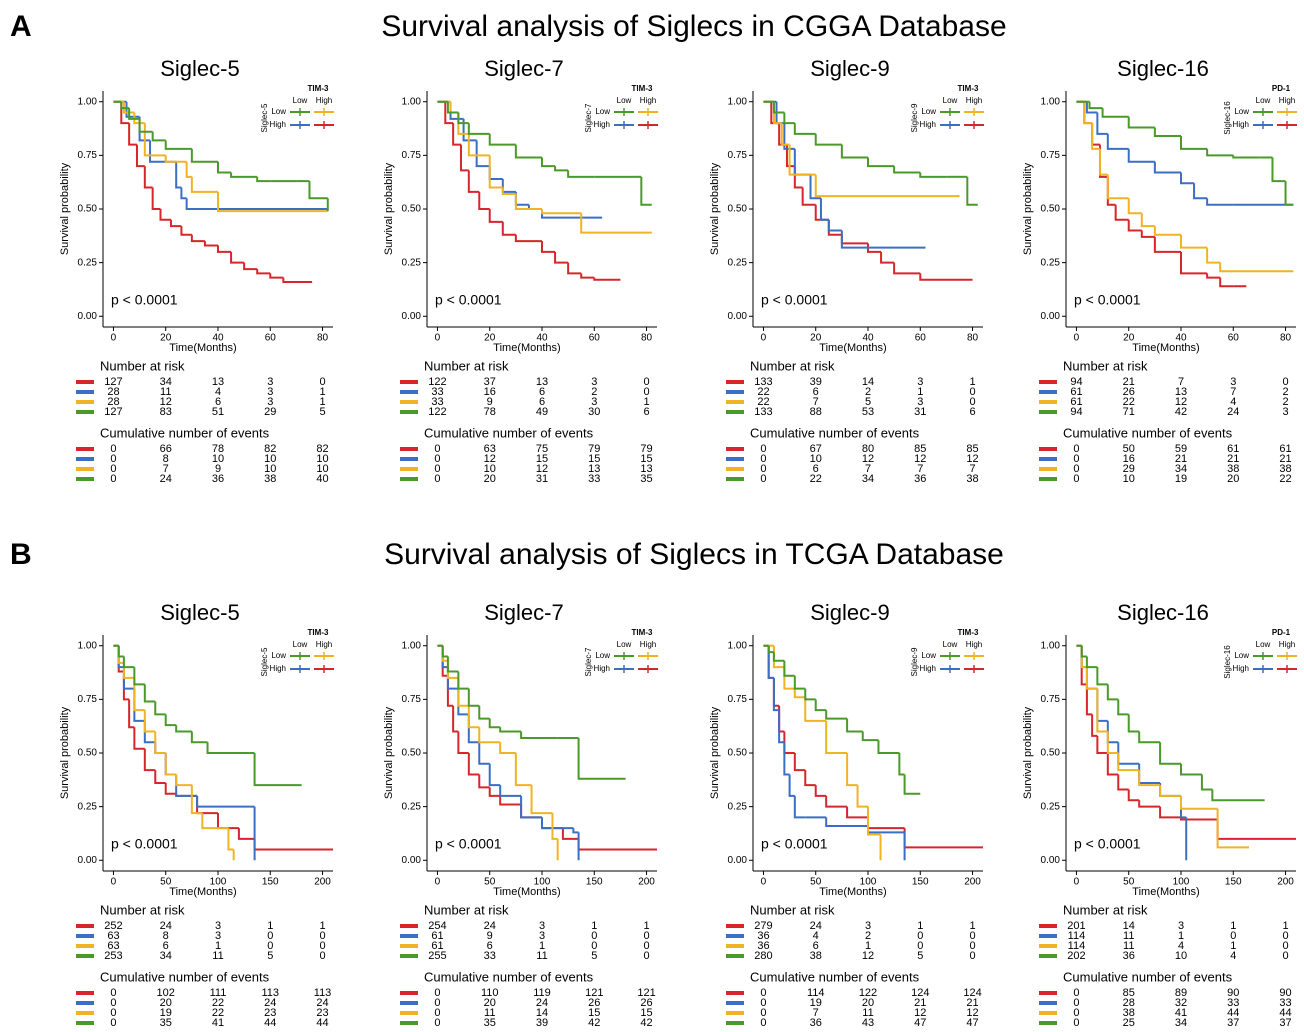 This screenshot has height=1032, width=1304. What do you see at coordinates (389, 208) in the screenshot?
I see `y-axis-title: Survival probability` at bounding box center [389, 208].